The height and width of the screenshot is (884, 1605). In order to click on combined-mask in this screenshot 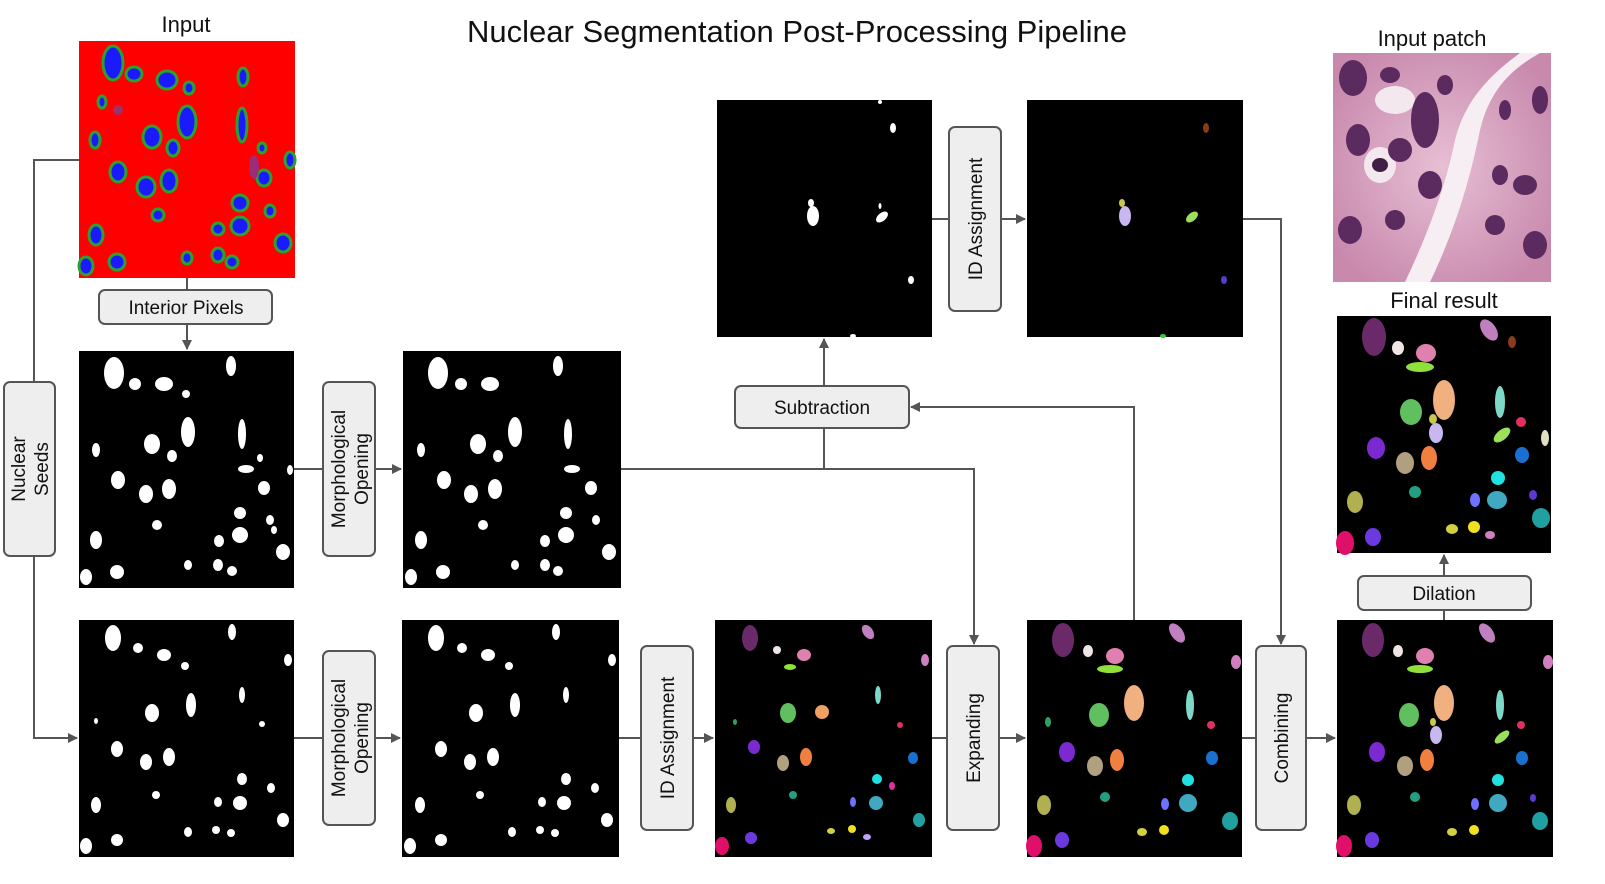, I will do `click(1444, 738)`.